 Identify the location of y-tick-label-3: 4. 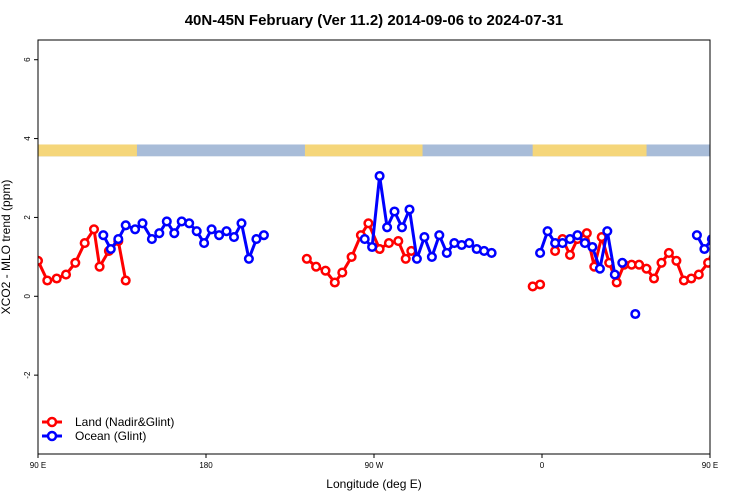
(27, 138).